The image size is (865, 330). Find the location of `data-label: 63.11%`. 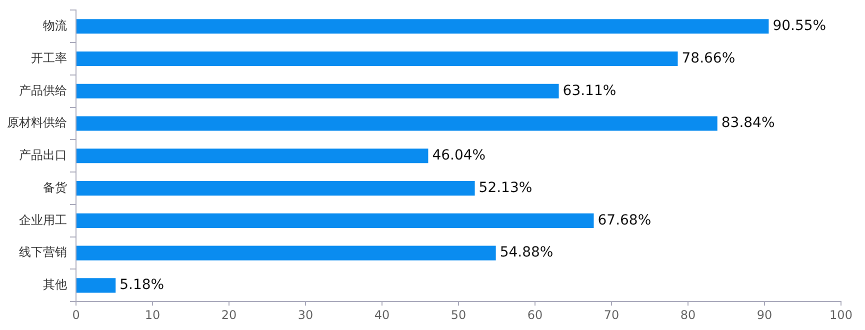

data-label: 63.11% is located at coordinates (589, 90).